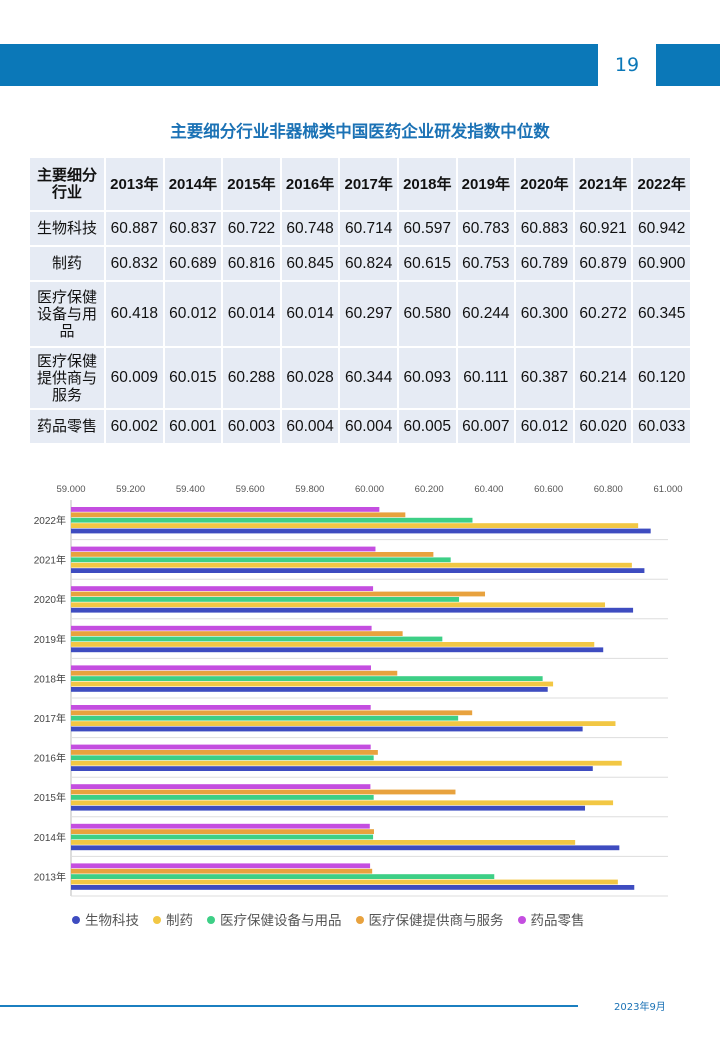  I want to click on x-tick-label: 60.200, so click(429, 489).